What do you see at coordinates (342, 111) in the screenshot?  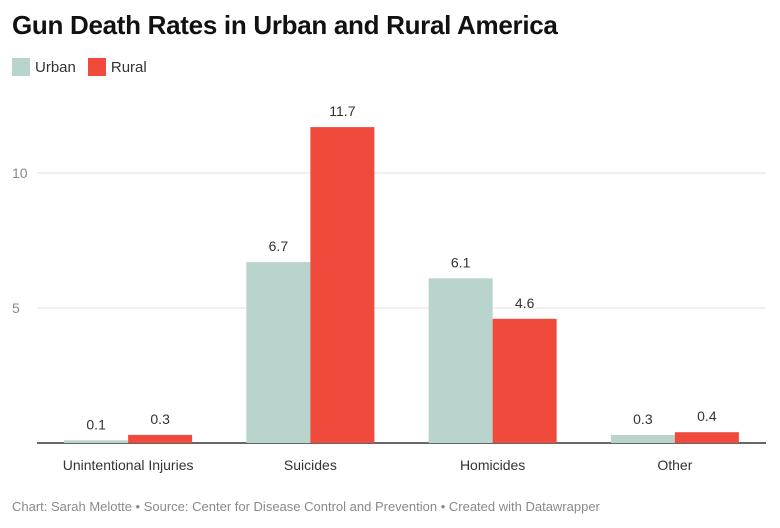 I see `data-label-rural-1: 11.7` at bounding box center [342, 111].